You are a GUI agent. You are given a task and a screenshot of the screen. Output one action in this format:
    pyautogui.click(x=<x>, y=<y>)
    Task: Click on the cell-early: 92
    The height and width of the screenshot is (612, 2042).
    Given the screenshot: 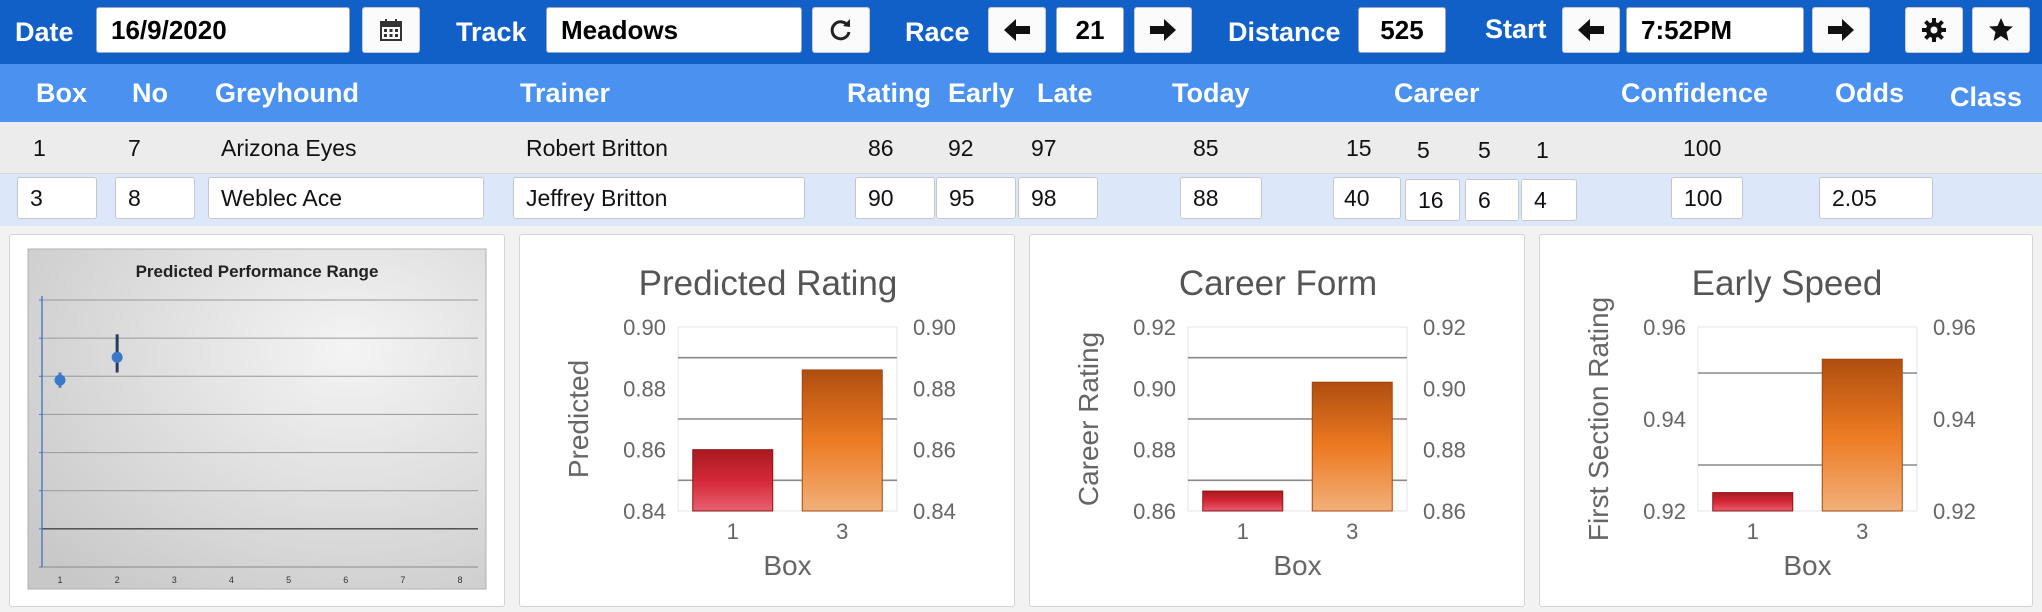 What is the action you would take?
    pyautogui.click(x=961, y=148)
    